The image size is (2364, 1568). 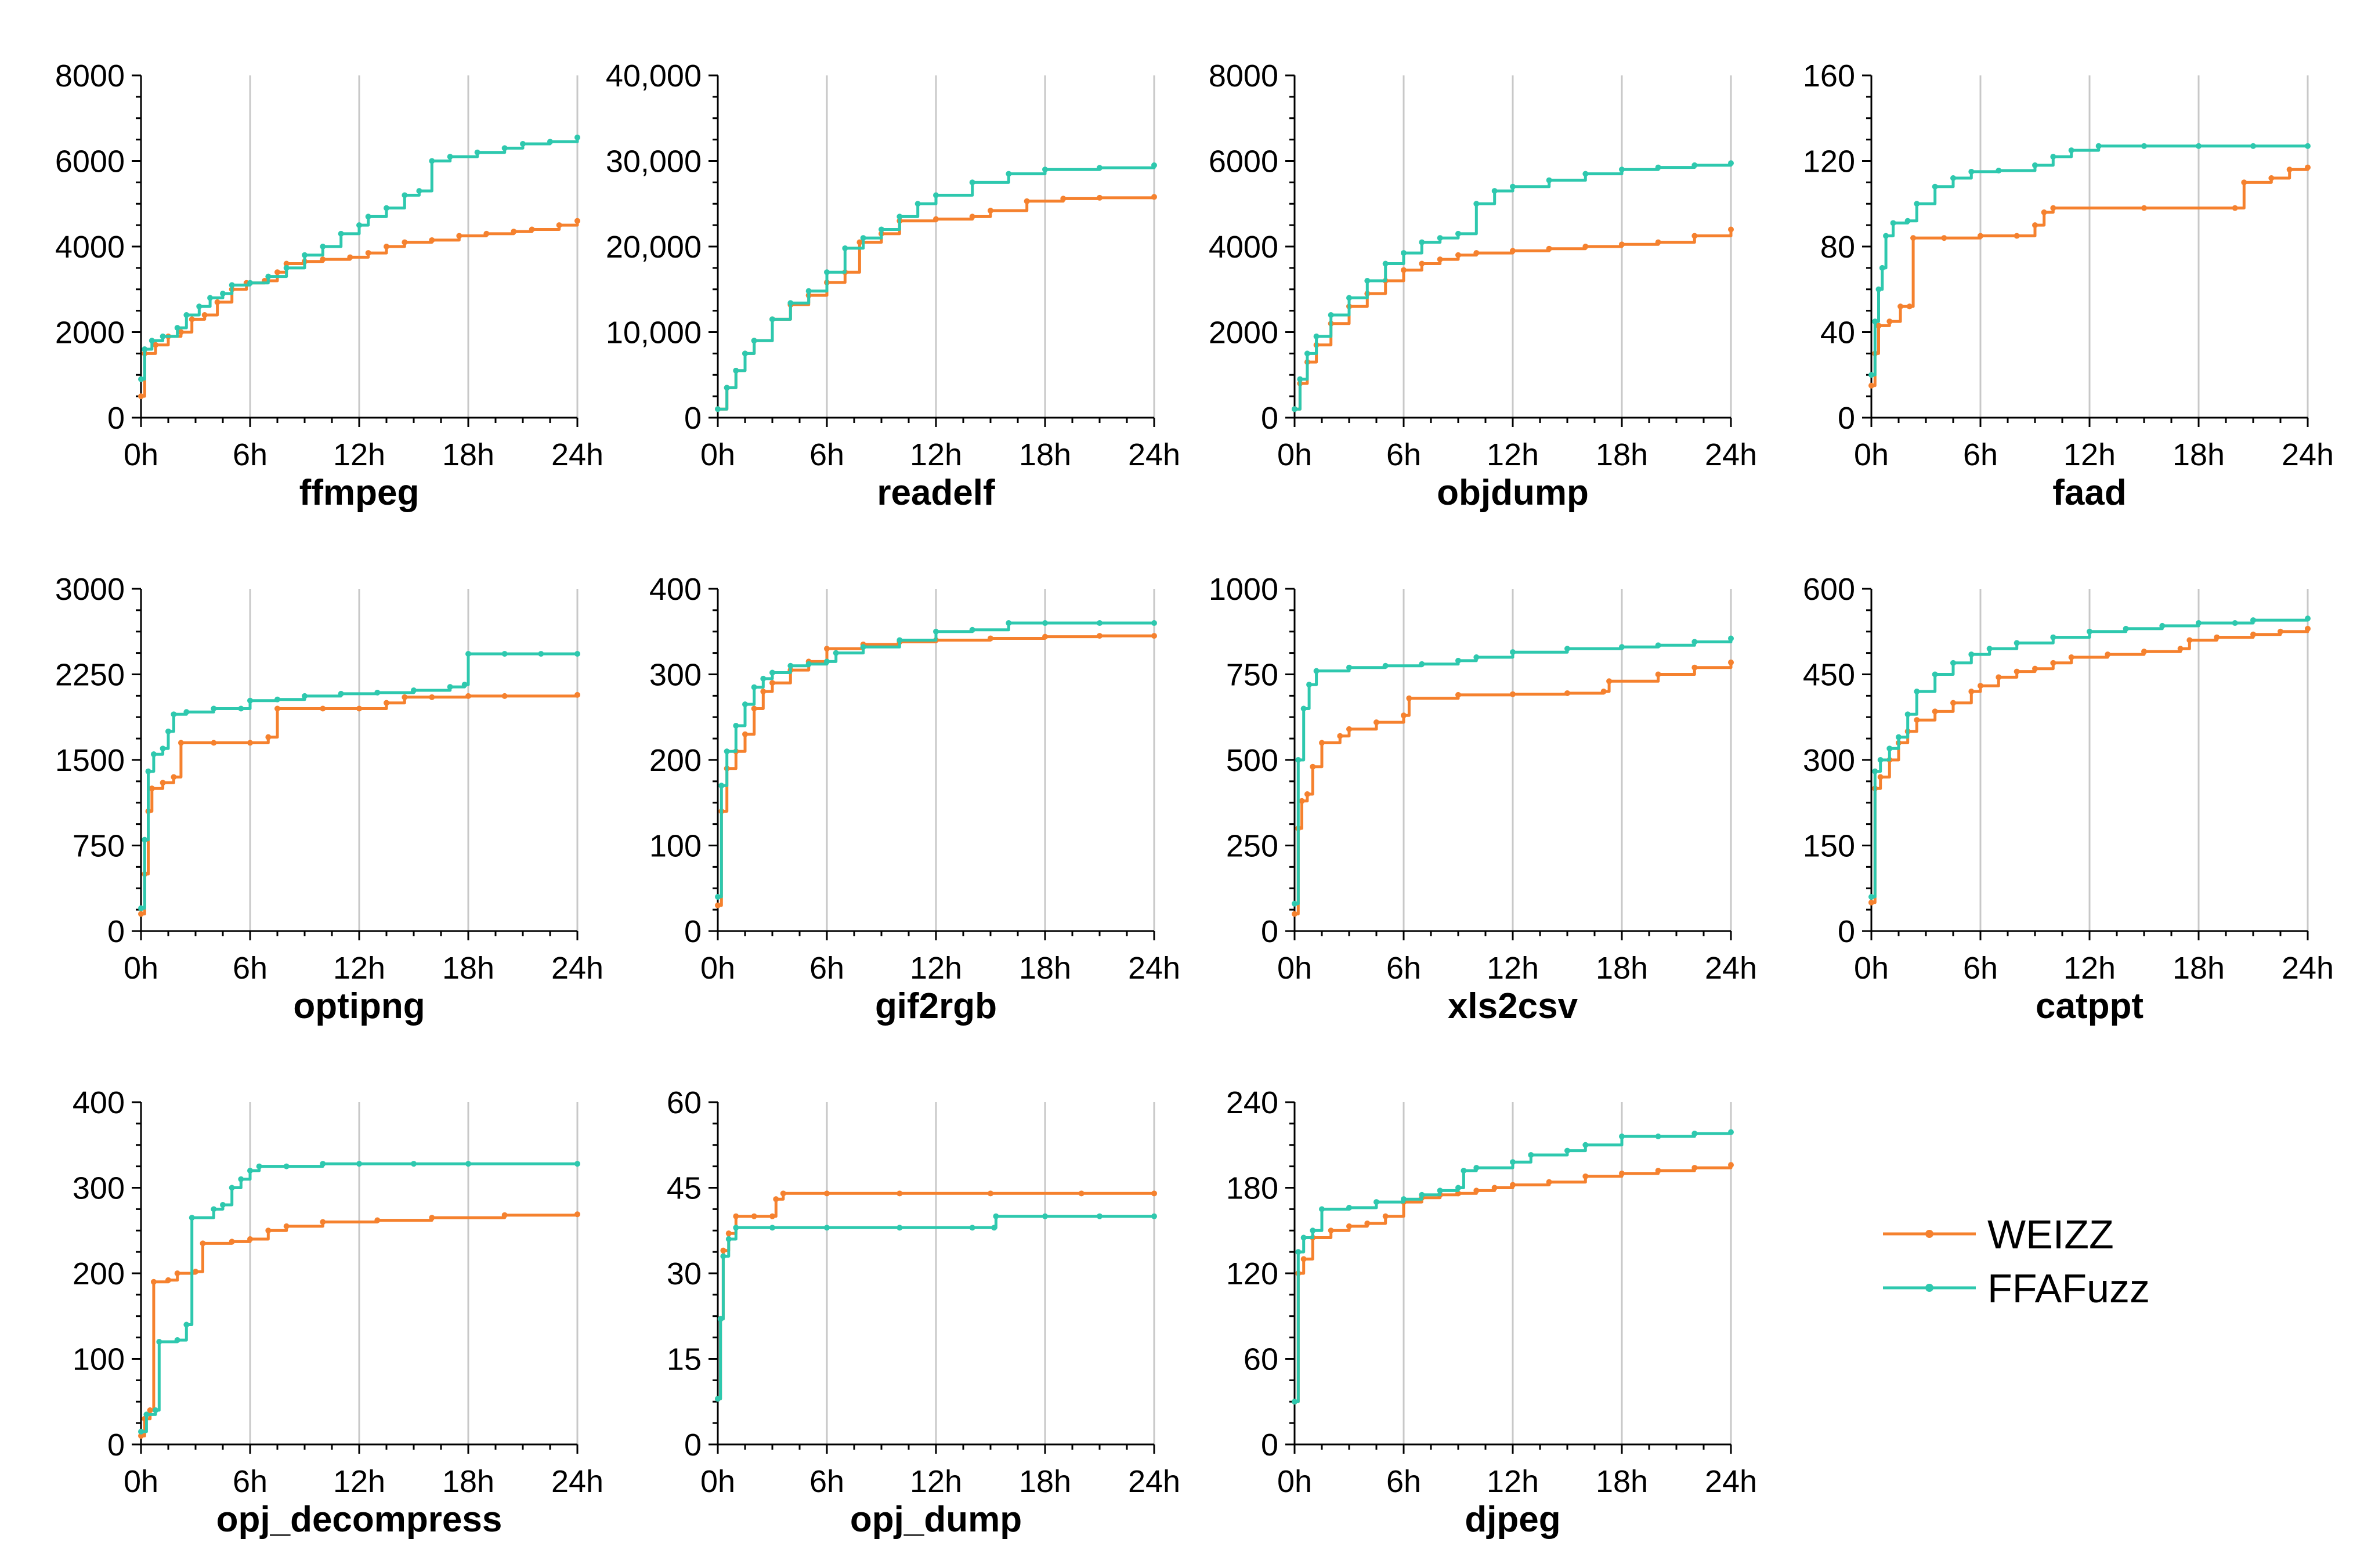 I want to click on y-tick-label: 1000, so click(x=1243, y=589).